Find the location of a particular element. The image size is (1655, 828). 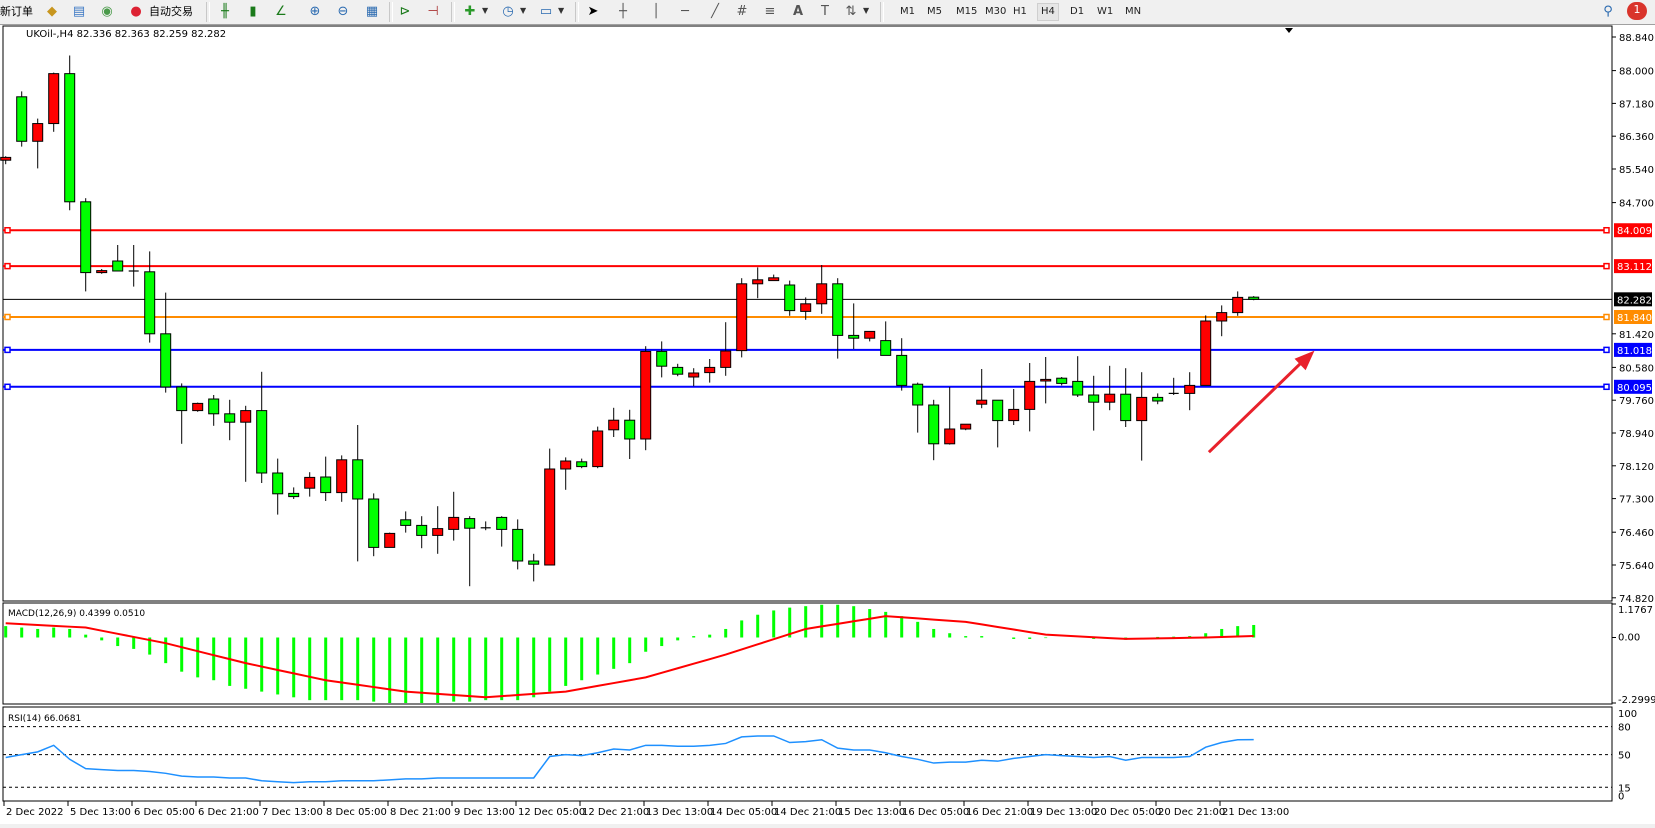

new-order-button: 新订单 is located at coordinates (16, 11).